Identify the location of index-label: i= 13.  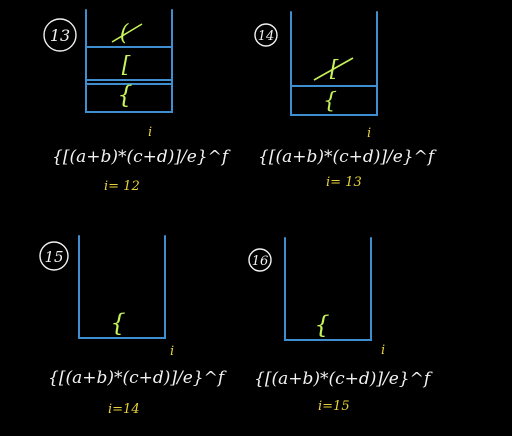
(344, 182).